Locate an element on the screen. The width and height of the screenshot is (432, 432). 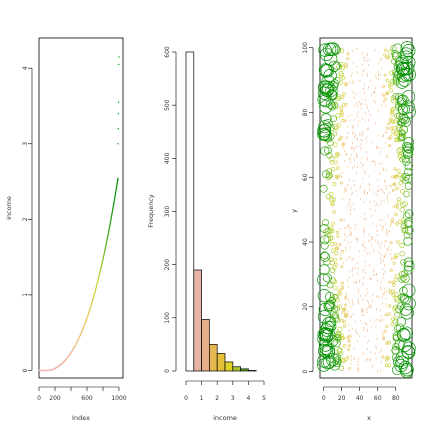
y-axis-label: income is located at coordinates (9, 208).